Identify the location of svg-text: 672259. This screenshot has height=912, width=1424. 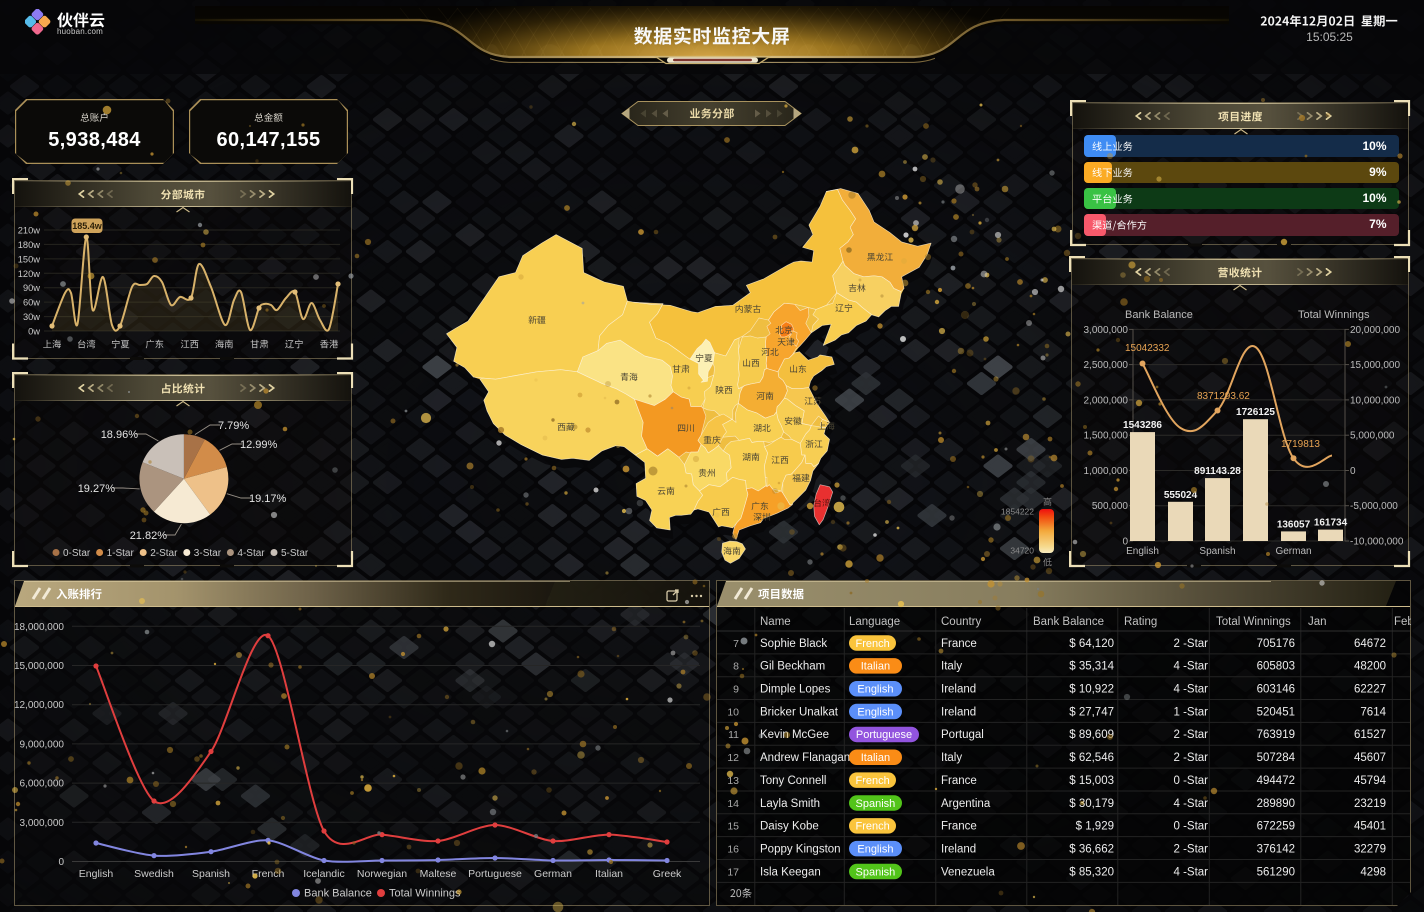
(1276, 827).